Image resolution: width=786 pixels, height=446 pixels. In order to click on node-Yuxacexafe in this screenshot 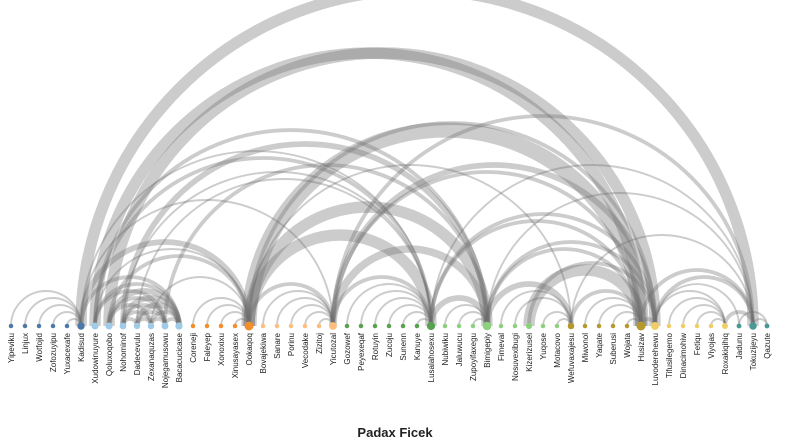, I will do `click(67, 326)`.